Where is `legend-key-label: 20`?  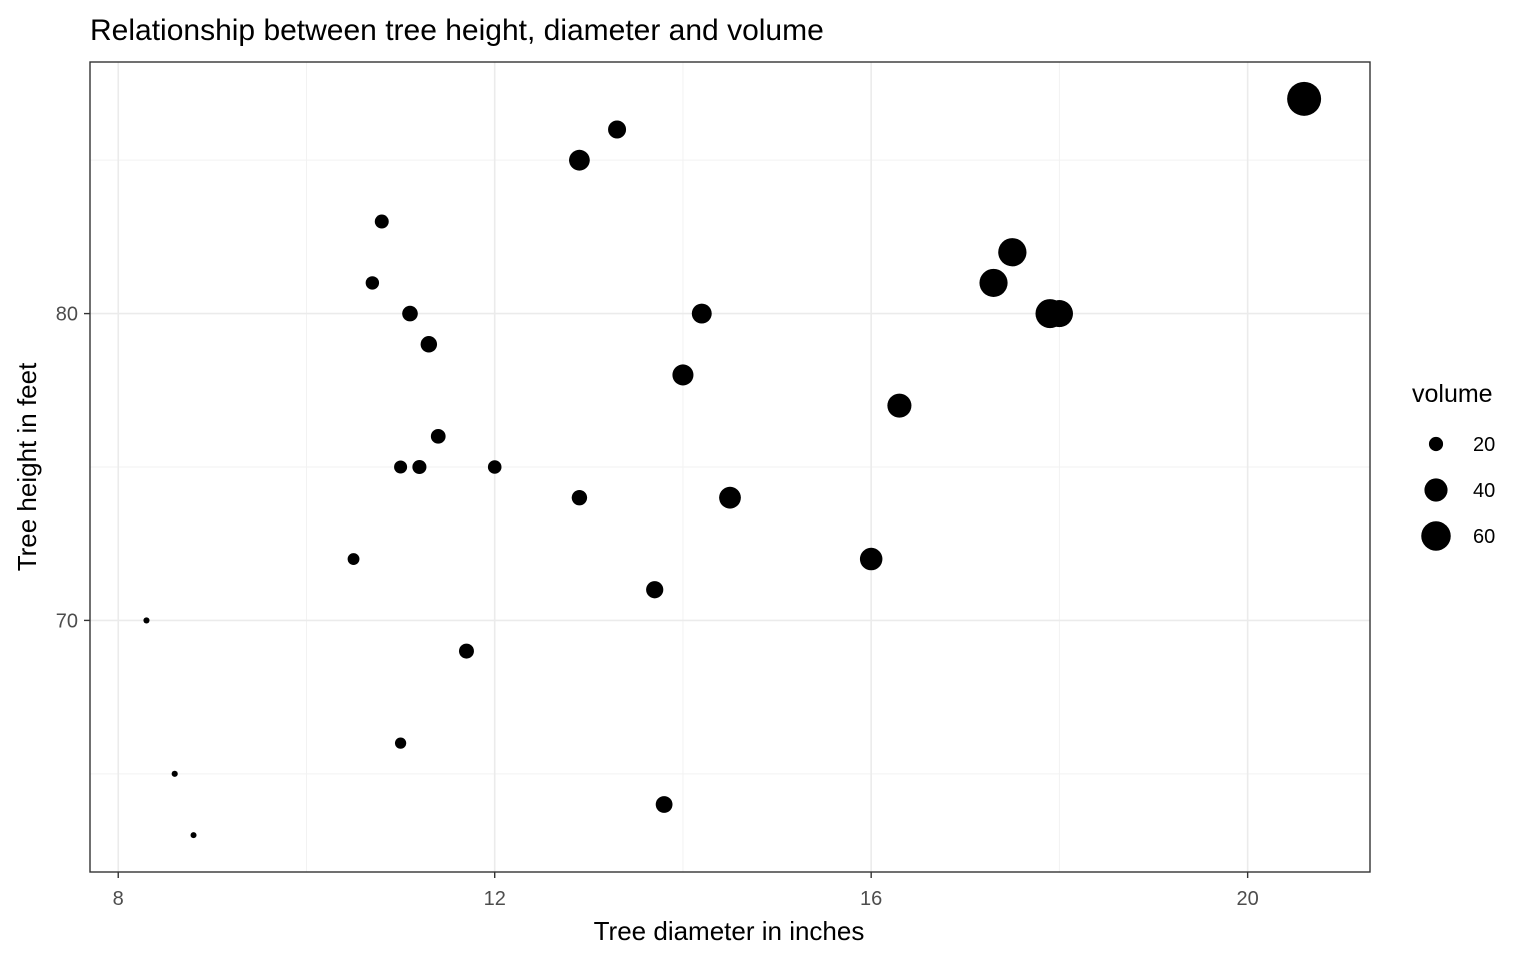
legend-key-label: 20 is located at coordinates (1484, 445).